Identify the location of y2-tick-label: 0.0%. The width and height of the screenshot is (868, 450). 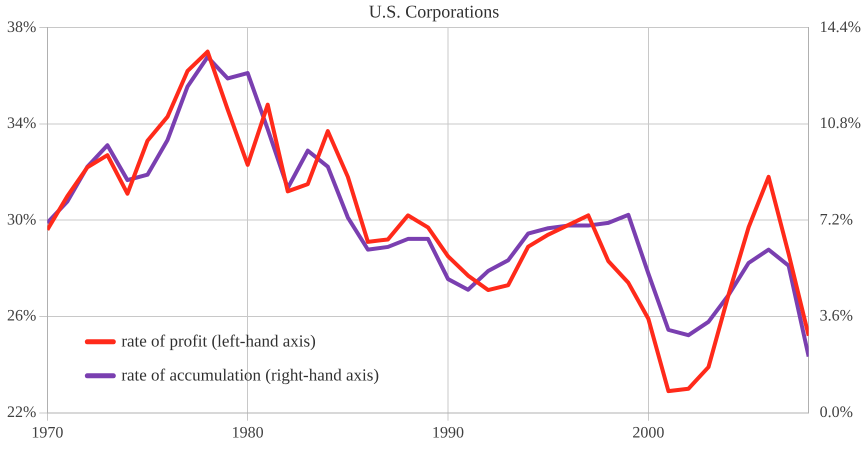
(836, 413).